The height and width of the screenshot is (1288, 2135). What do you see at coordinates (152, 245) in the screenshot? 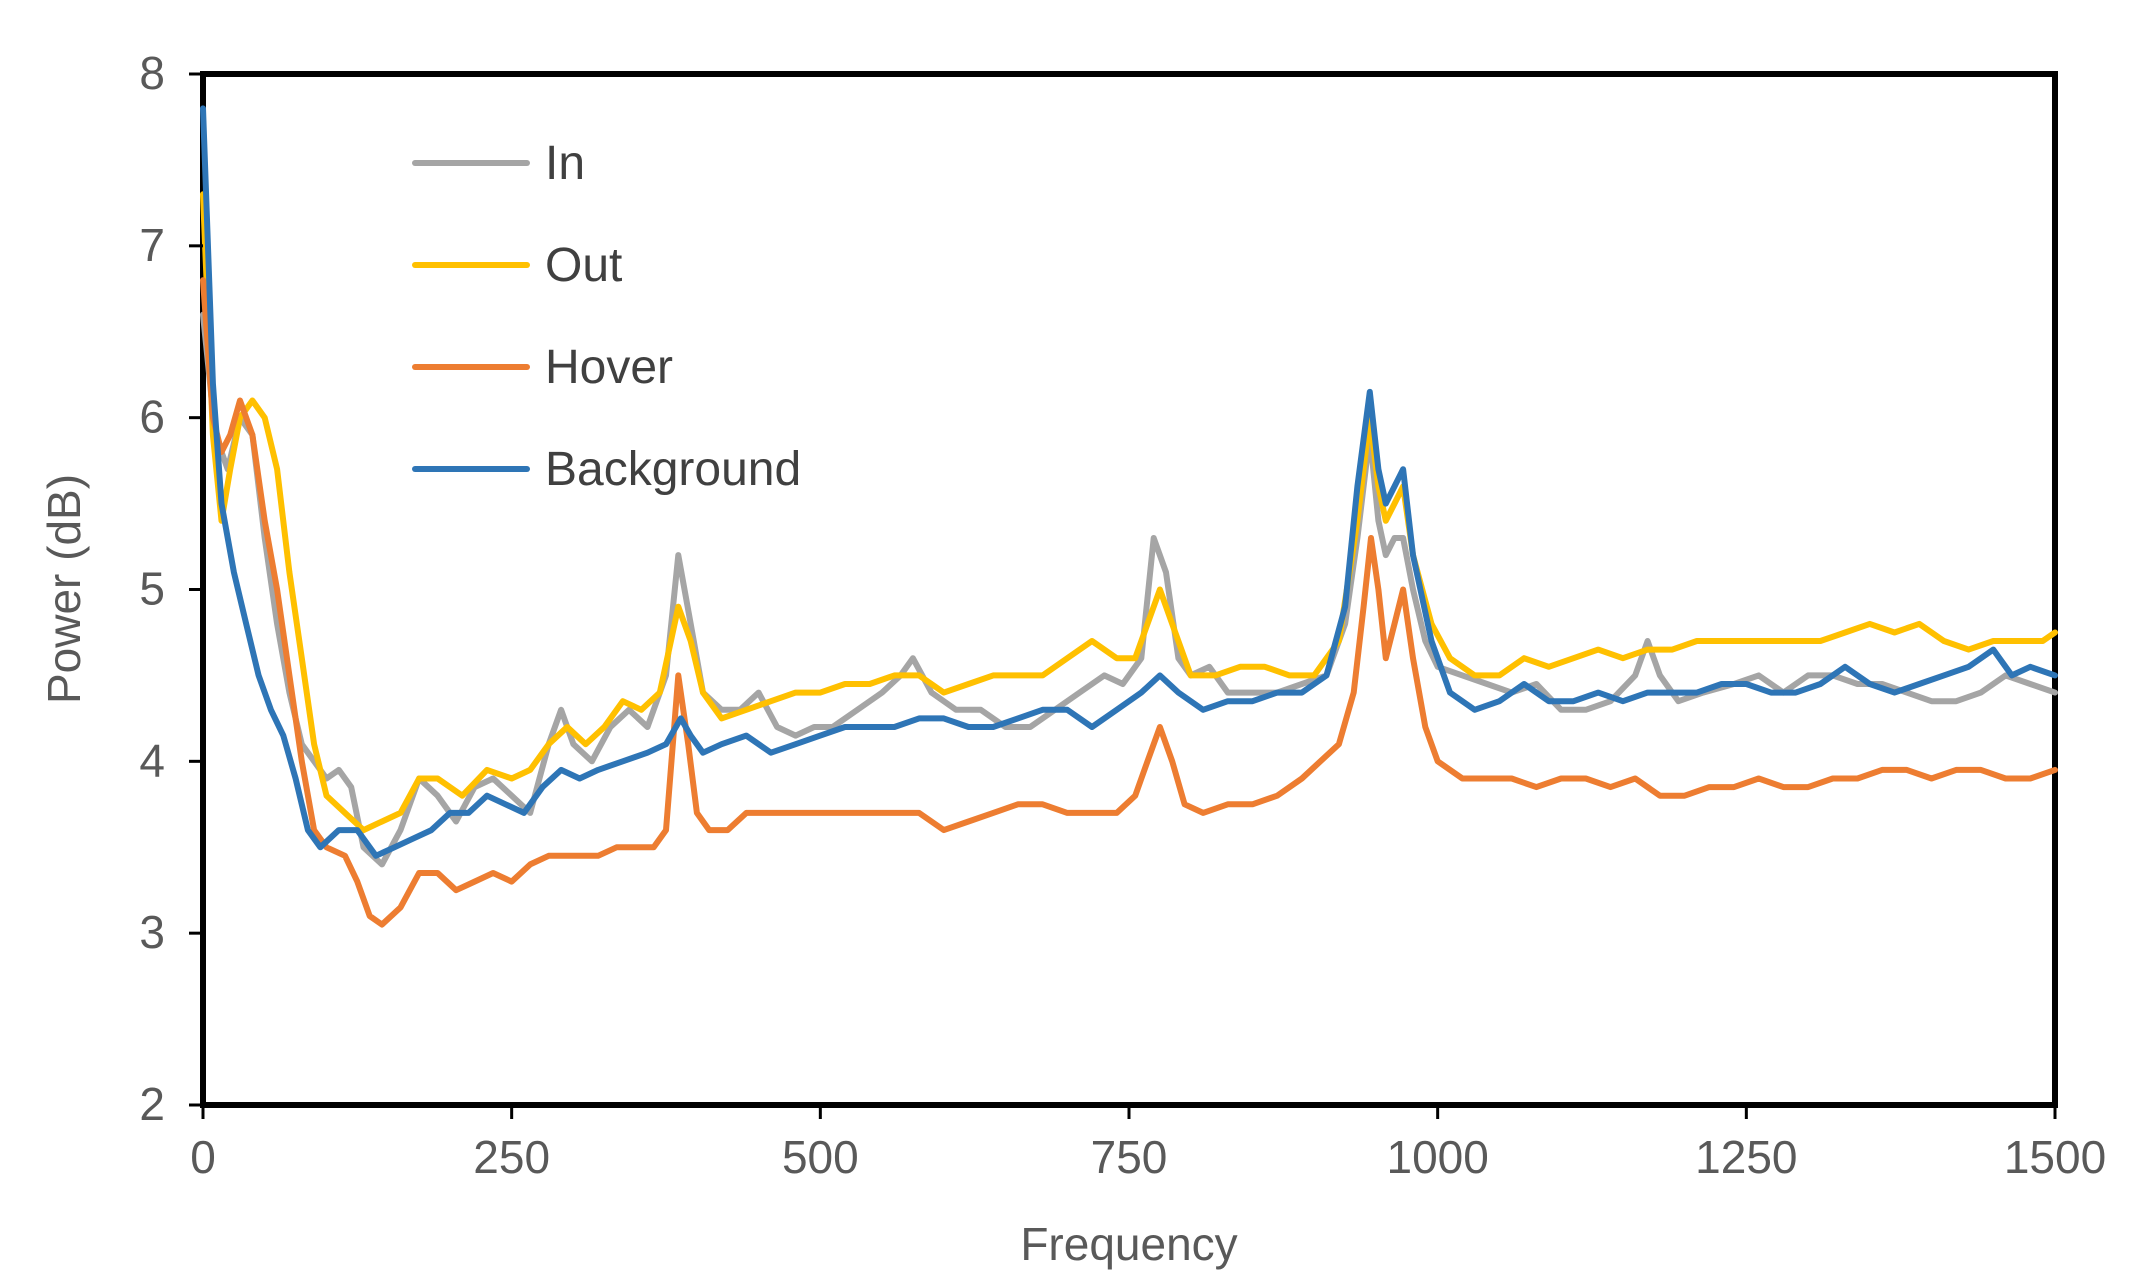
I see `y-tick-label: 7` at bounding box center [152, 245].